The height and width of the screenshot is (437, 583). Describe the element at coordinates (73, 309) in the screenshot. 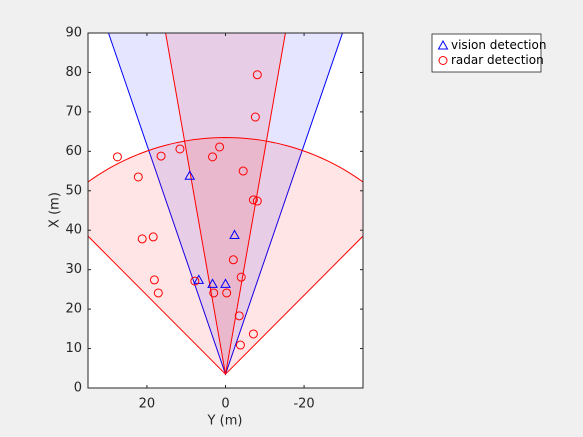

I see `y-tick-label: 20` at that location.